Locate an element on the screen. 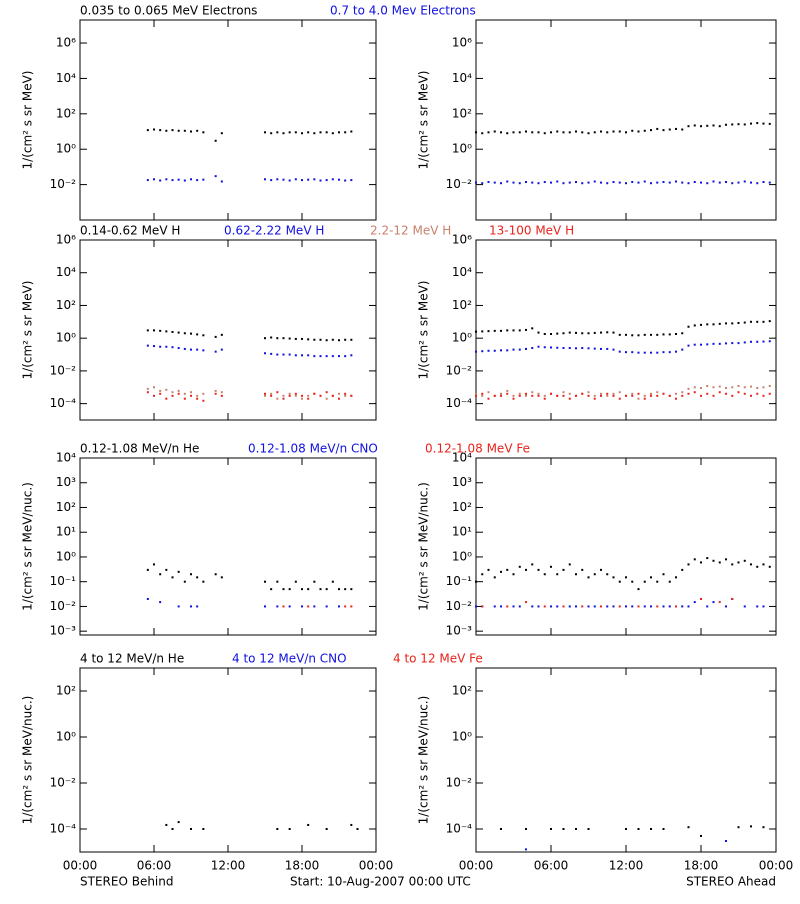 Image resolution: width=800 pixels, height=904 pixels. left-caption: STEREO Behind is located at coordinates (127, 882).